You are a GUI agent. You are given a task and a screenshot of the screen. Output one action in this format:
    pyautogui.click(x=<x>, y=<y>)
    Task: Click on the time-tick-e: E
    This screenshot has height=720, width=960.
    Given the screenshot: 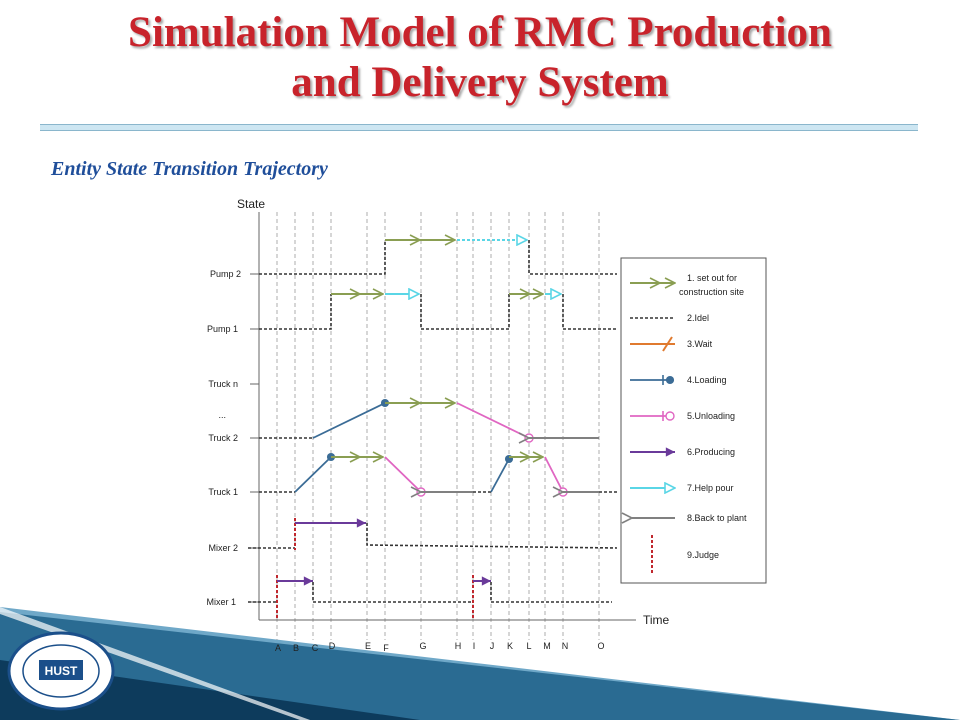 What is the action you would take?
    pyautogui.click(x=368, y=646)
    